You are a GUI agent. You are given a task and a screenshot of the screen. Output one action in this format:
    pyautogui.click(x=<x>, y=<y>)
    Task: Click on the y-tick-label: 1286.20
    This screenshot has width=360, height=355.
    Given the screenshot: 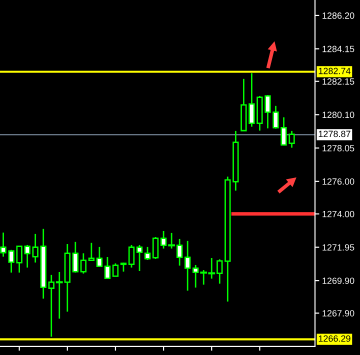 What is the action you would take?
    pyautogui.click(x=338, y=15)
    